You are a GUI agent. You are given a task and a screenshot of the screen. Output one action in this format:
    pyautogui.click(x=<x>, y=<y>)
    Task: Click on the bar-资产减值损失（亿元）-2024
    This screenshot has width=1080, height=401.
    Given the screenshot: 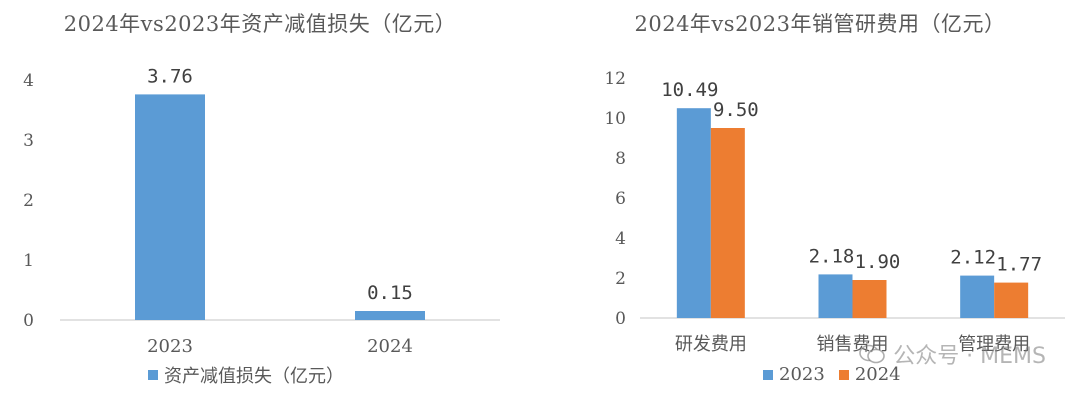 What is the action you would take?
    pyautogui.click(x=390, y=315)
    